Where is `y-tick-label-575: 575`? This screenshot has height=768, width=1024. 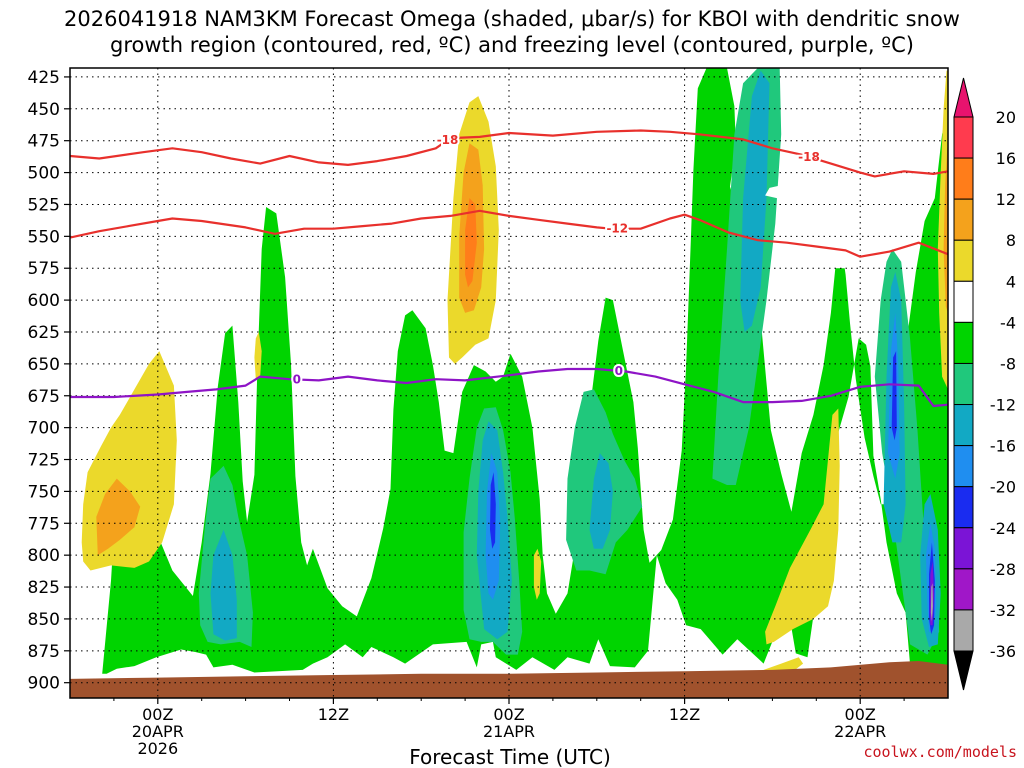 y-tick-label-575: 575 is located at coordinates (44, 269).